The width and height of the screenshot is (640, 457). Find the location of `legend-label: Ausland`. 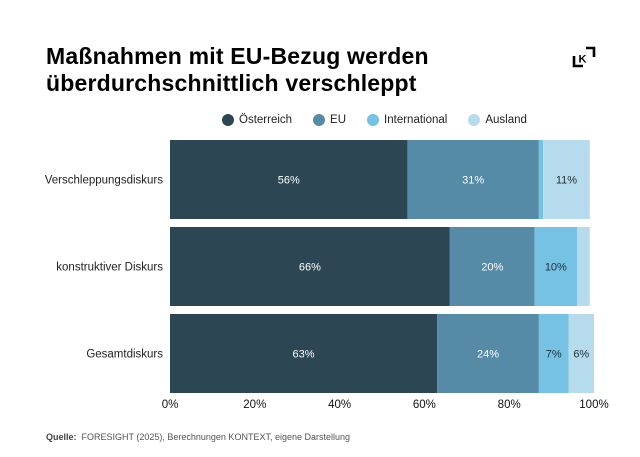

legend-label: Ausland is located at coordinates (506, 120).